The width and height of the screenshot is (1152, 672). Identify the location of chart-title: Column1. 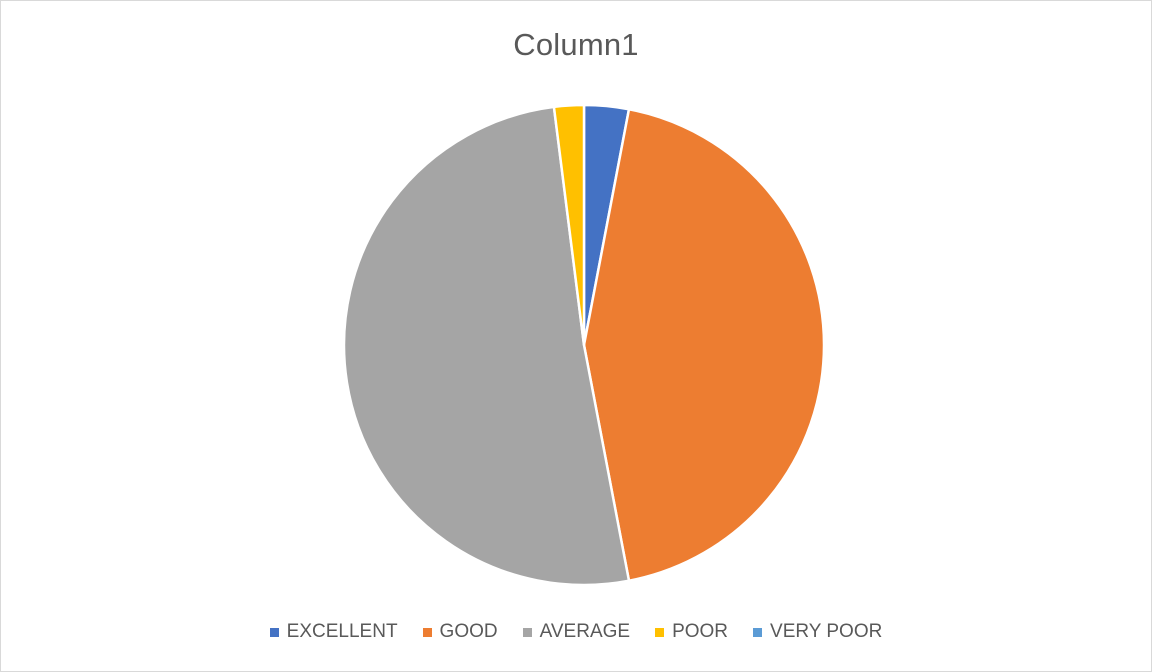
(576, 44).